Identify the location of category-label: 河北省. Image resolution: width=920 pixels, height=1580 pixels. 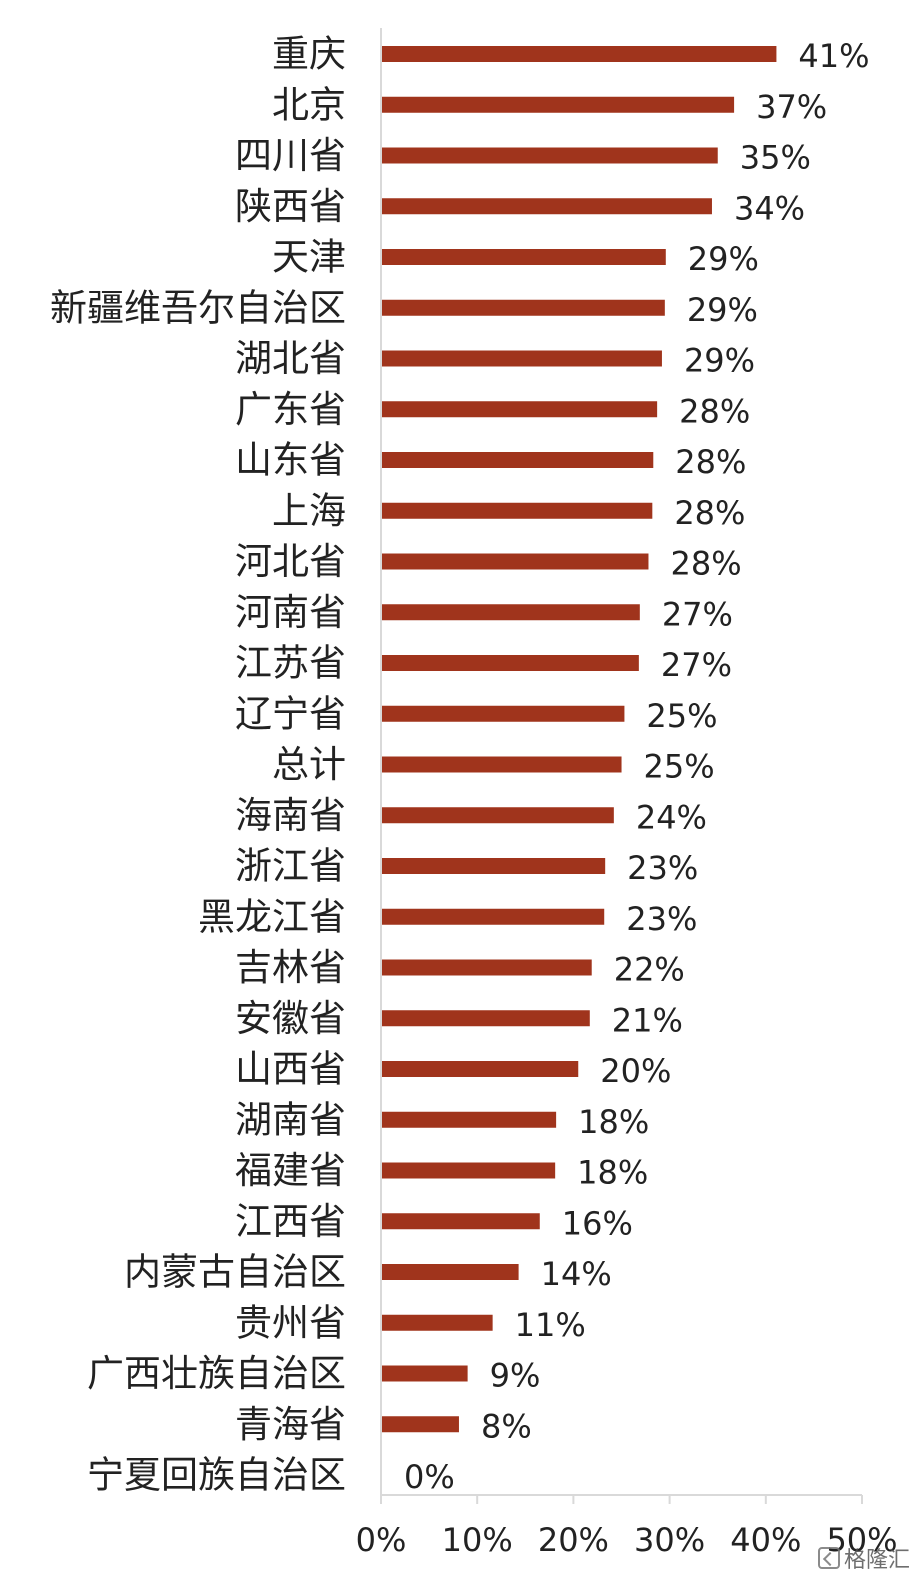
(290, 561).